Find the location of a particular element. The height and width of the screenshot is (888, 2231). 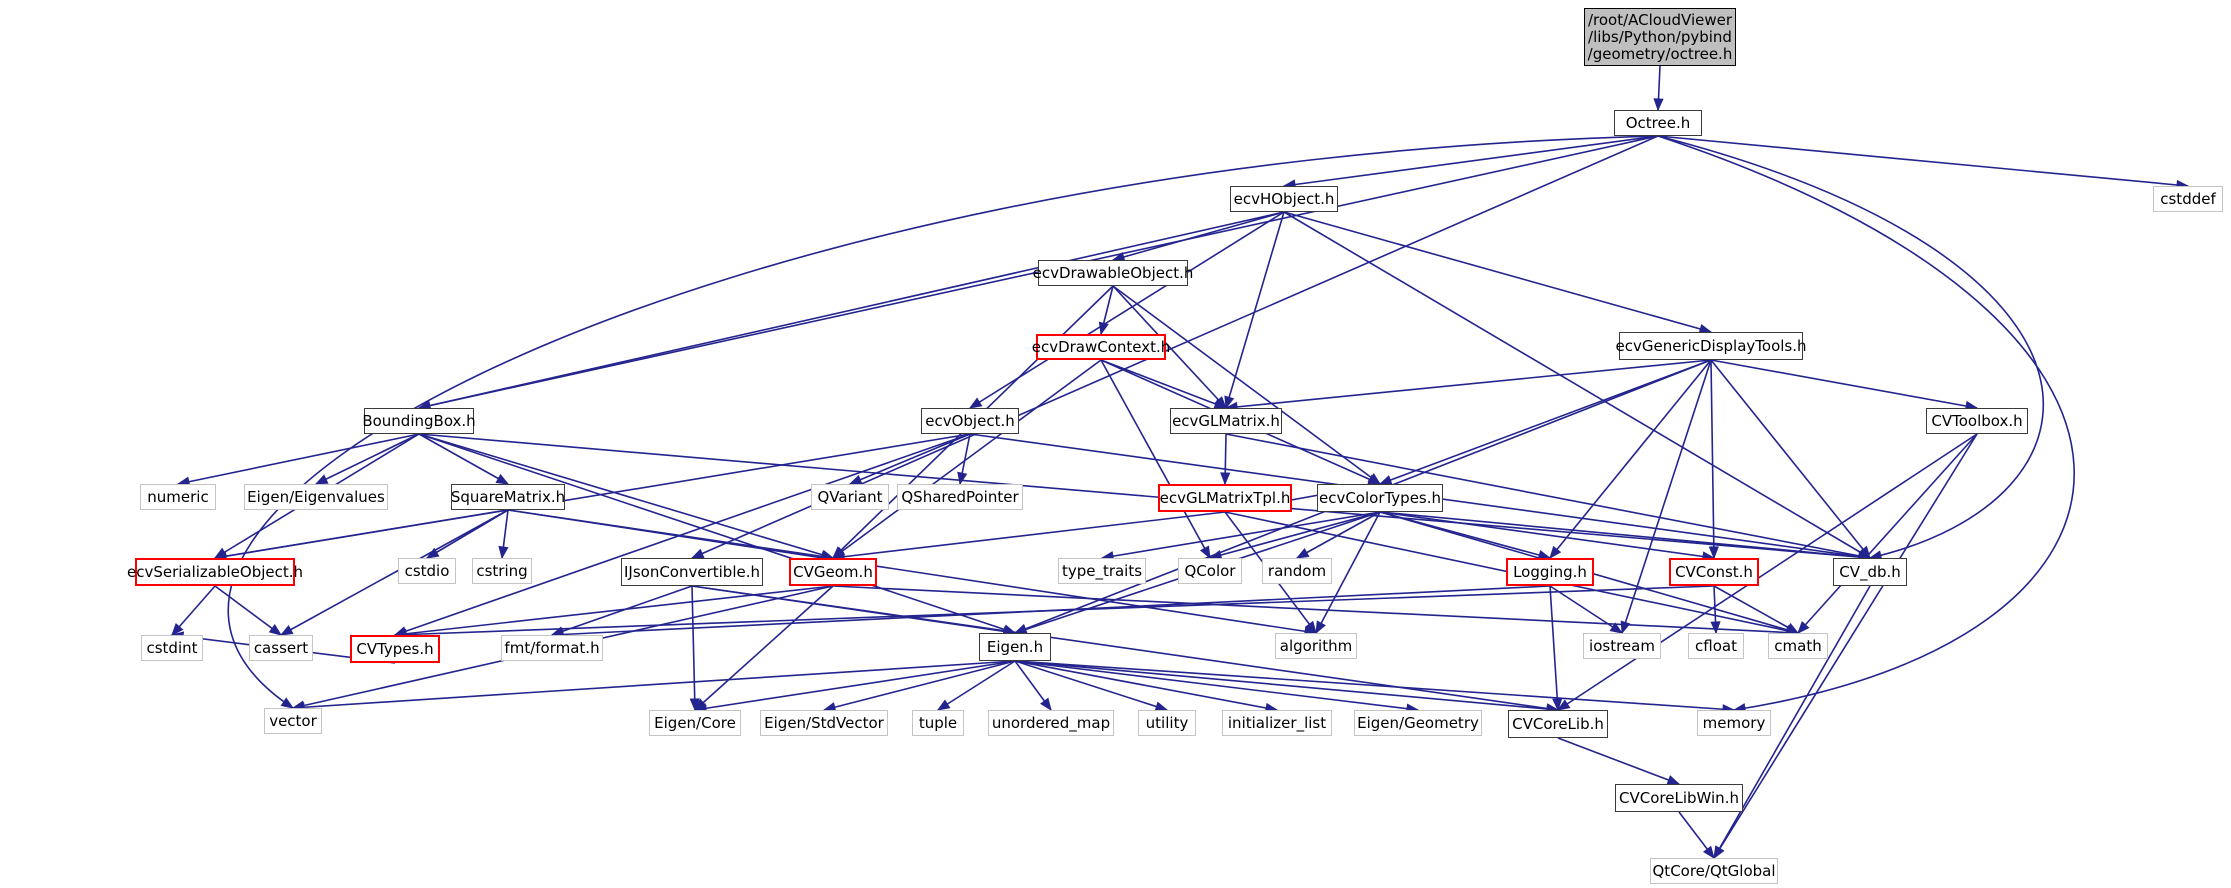

graph-node-ecvgenericdisplaytools: ecvGenericDisplayTools.h is located at coordinates (1711, 346).